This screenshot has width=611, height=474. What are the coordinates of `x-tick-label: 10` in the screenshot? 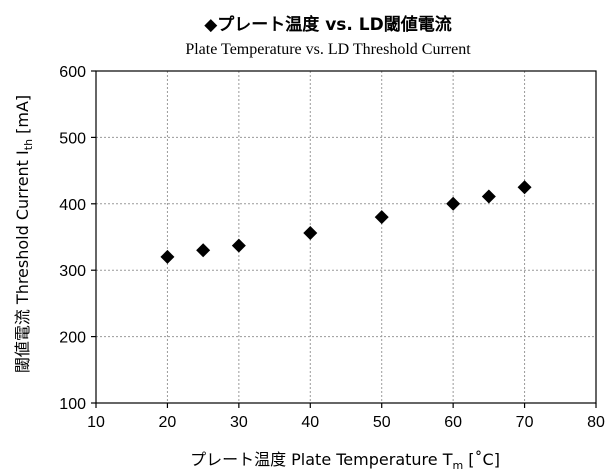 It's located at (96, 422).